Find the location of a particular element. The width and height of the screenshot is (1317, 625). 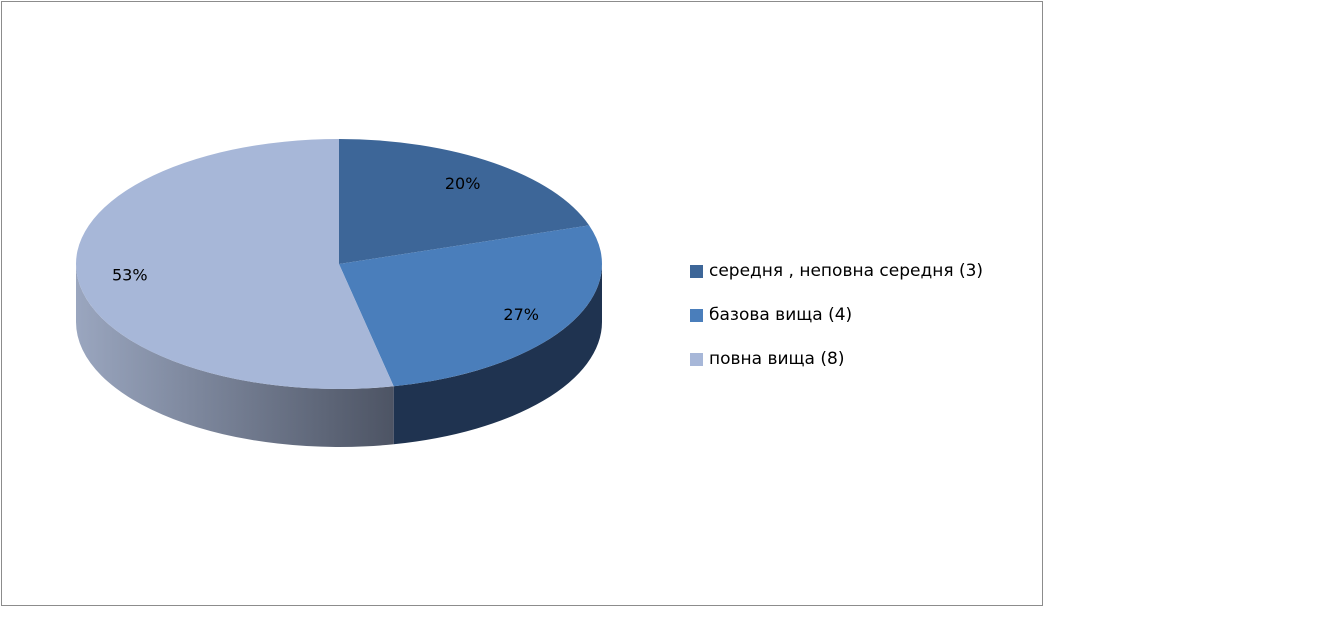

data-label: 27% is located at coordinates (521, 314).